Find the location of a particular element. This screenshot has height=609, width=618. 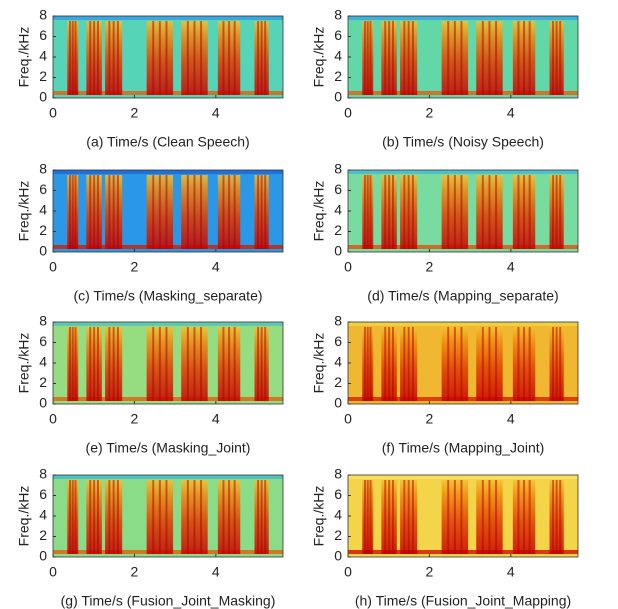

x-axis-label: (c) Time/s (Masking_separate) is located at coordinates (167, 296).